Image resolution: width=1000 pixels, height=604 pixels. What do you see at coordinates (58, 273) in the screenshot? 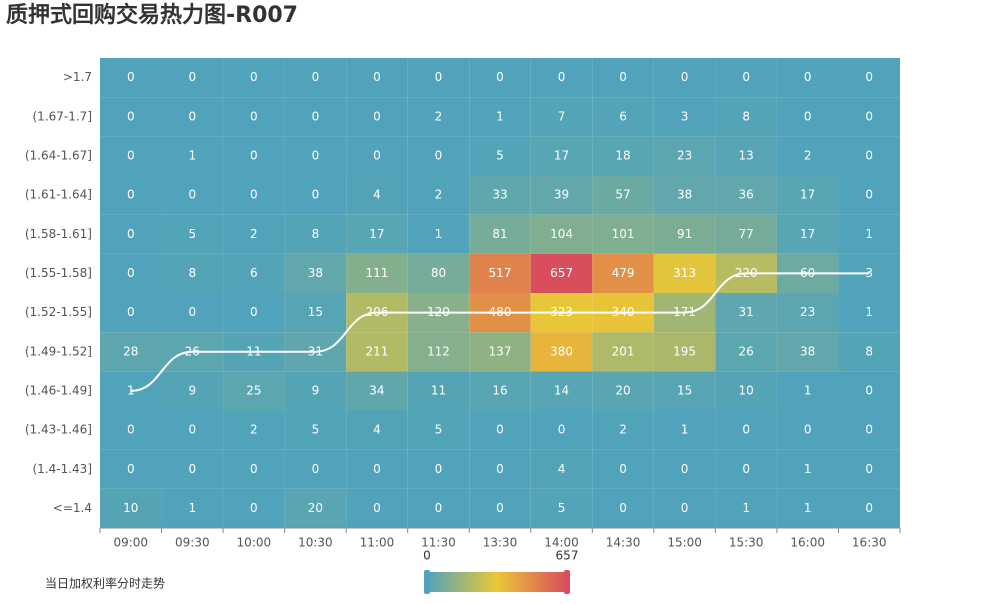
I see `y-tick-label: (1.55-1.58]` at bounding box center [58, 273].